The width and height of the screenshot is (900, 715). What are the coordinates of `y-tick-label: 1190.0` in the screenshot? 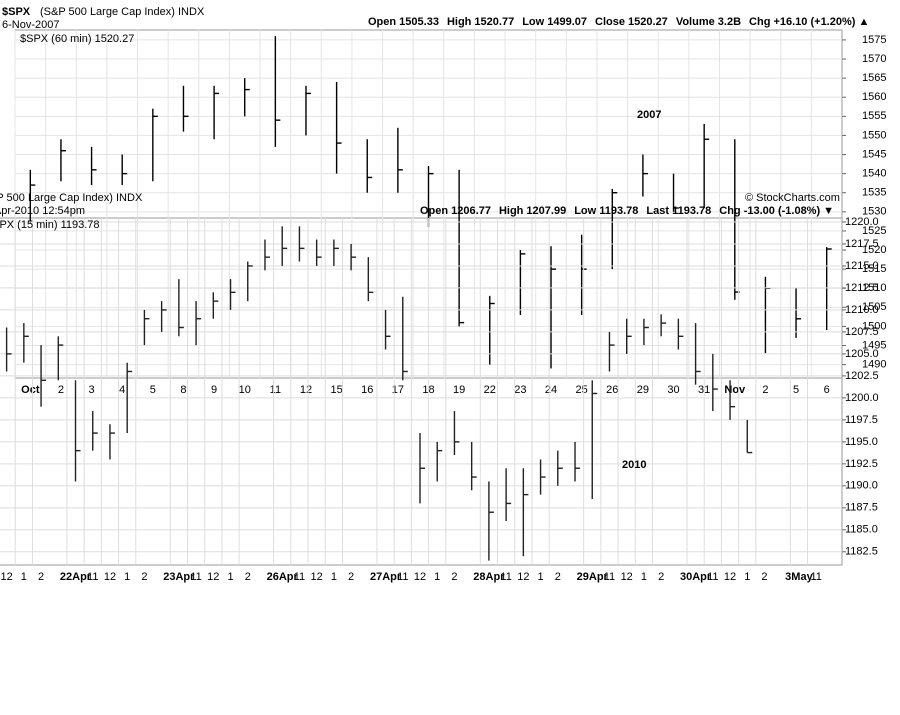 It's located at (861, 486).